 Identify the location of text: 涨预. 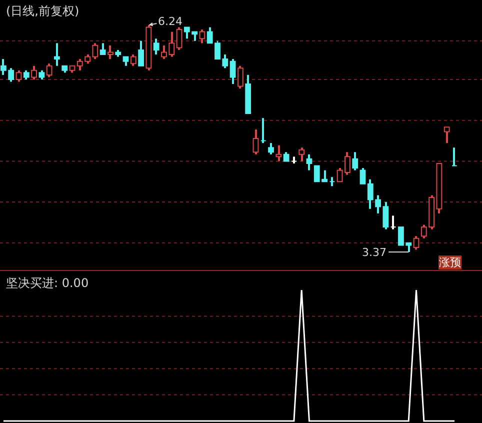
(450, 262).